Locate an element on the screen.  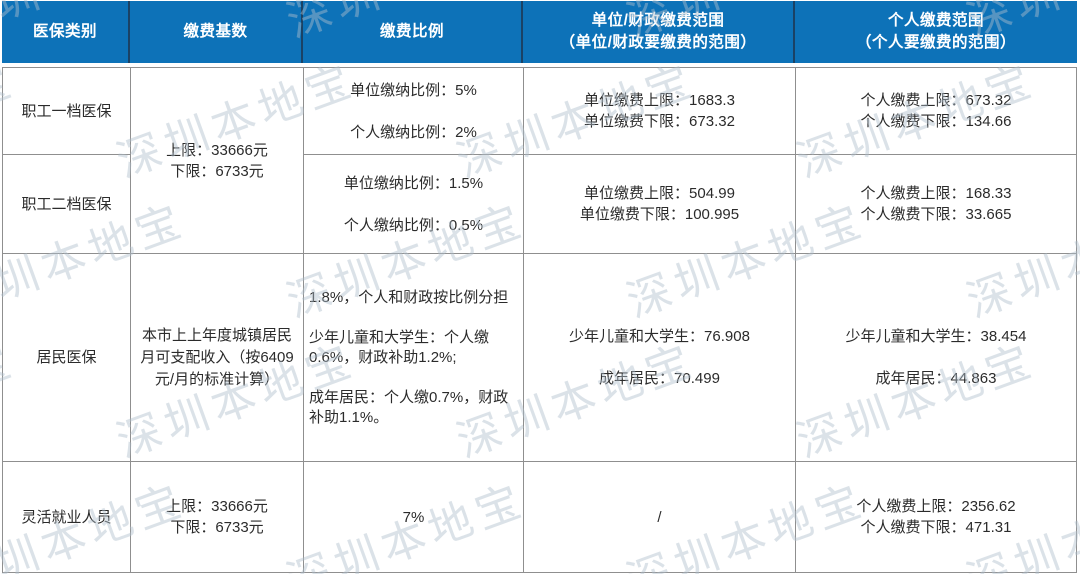
cell-flexible-employer-range: / is located at coordinates (660, 517).